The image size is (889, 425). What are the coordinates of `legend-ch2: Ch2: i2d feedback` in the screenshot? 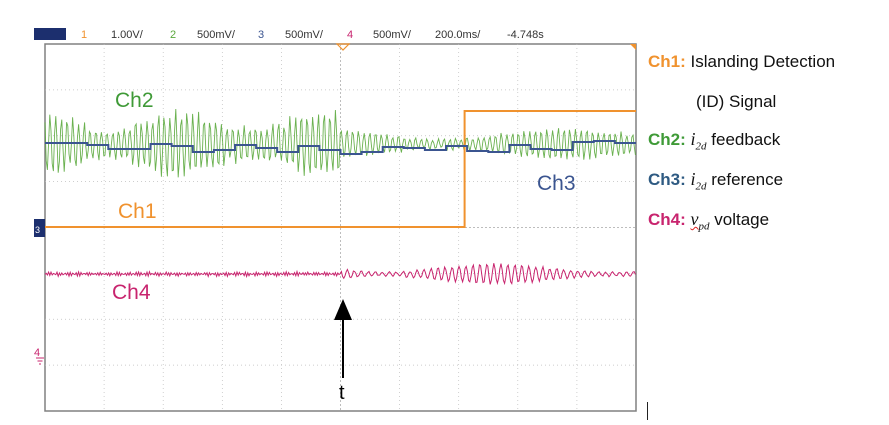 It's located at (714, 141).